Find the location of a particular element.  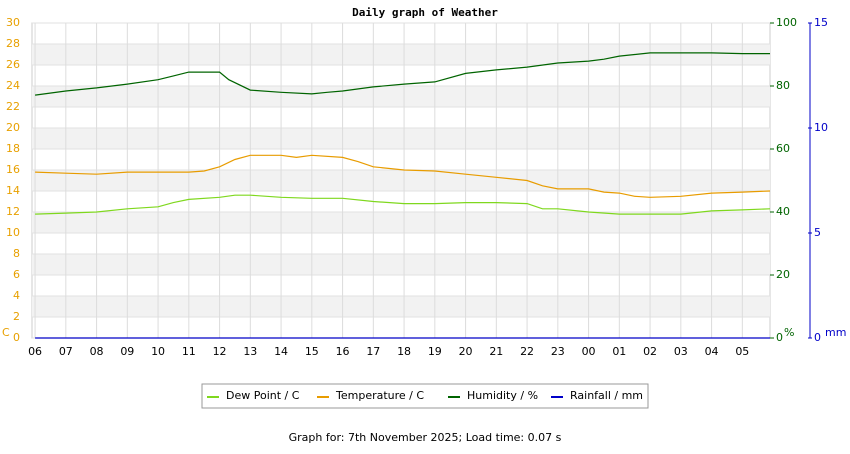

x-tick-label: 20 is located at coordinates (466, 351).